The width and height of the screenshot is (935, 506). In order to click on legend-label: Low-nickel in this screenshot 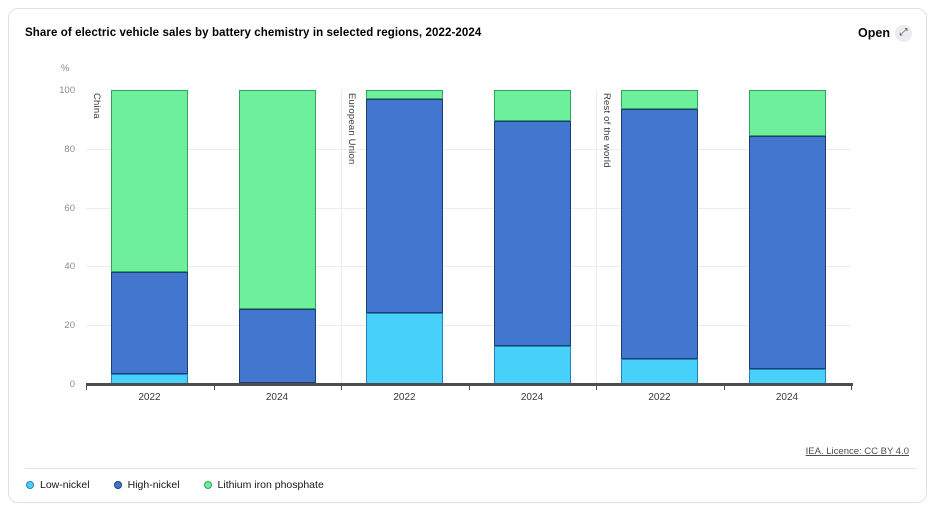, I will do `click(65, 485)`.